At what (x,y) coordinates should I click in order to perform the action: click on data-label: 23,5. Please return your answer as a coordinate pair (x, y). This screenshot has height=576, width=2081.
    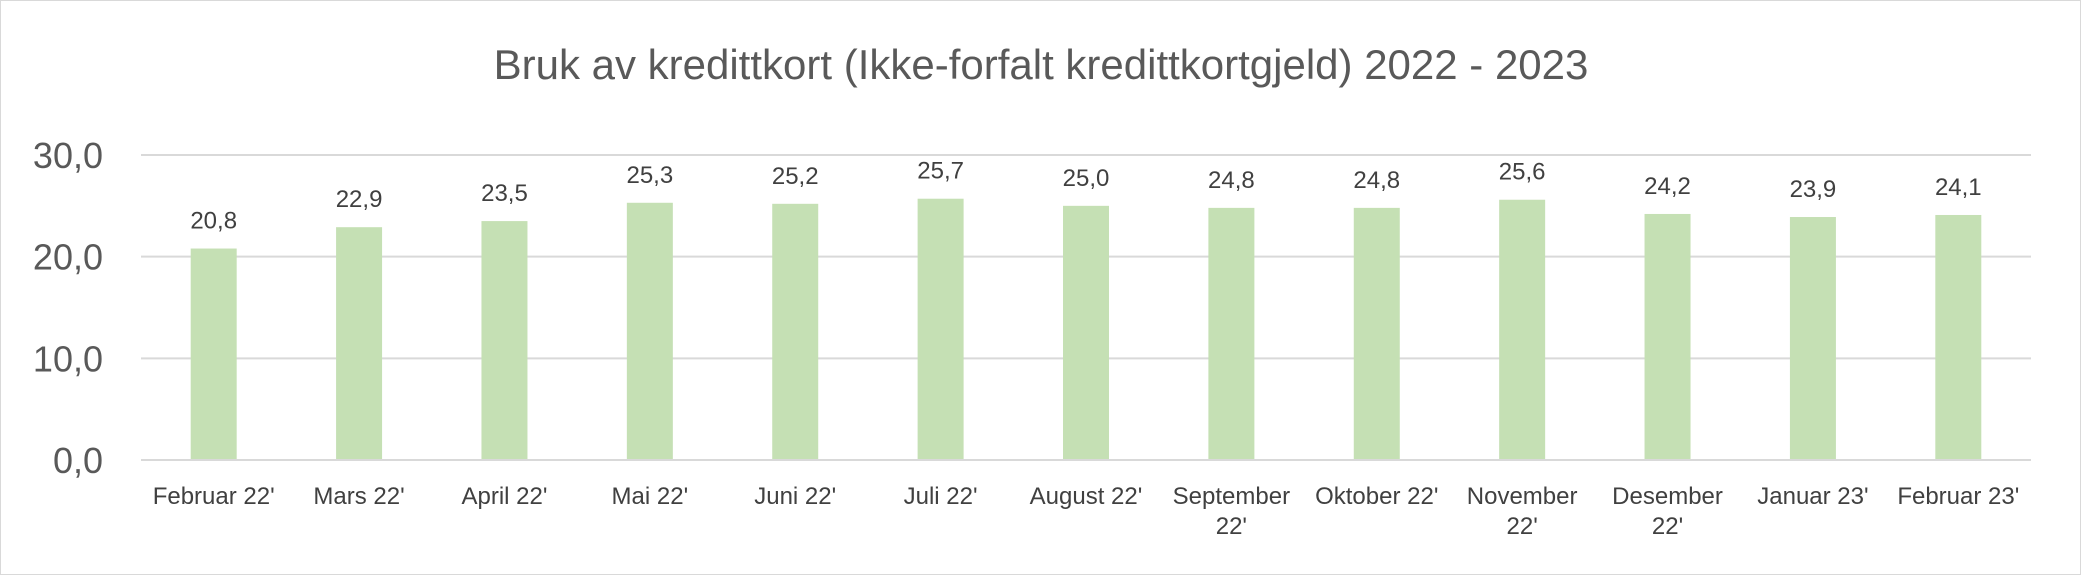
    Looking at the image, I should click on (504, 193).